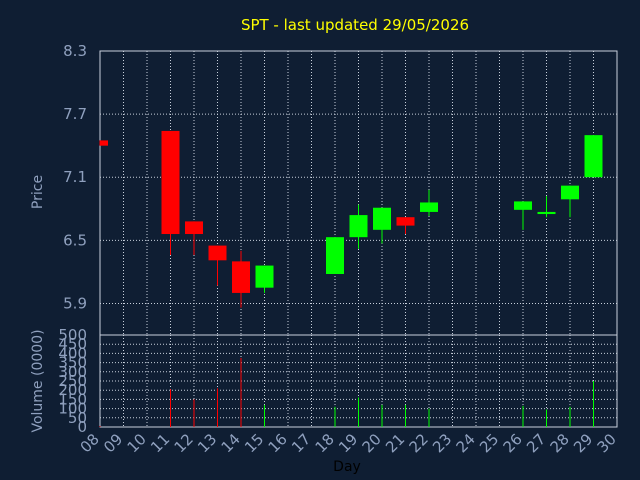 The height and width of the screenshot is (480, 640). Describe the element at coordinates (137, 443) in the screenshot. I see `day-tick-label: 10` at that location.